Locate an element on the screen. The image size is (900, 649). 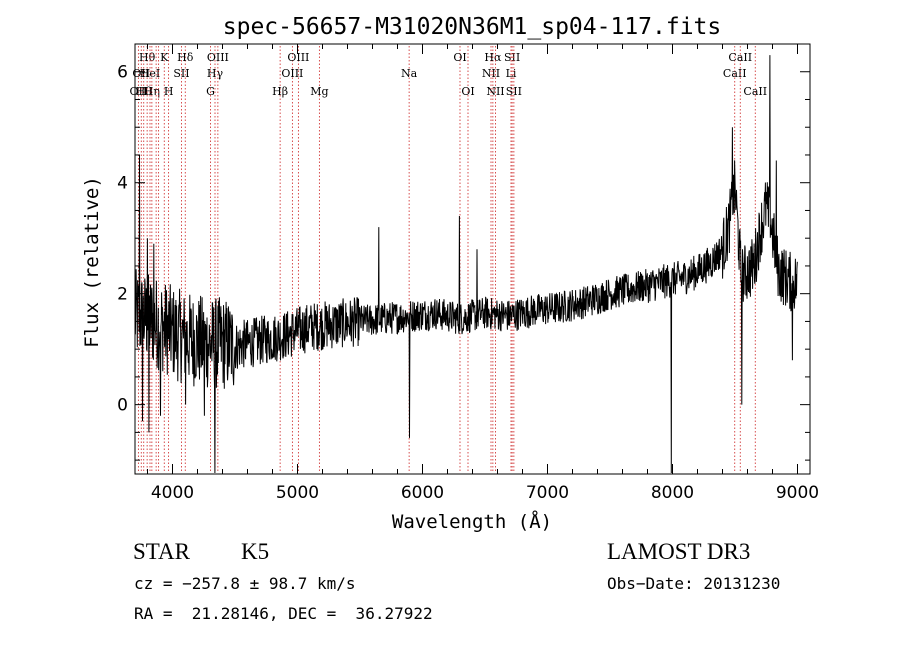
spectral-line-label-5: Hη is located at coordinates (152, 91).